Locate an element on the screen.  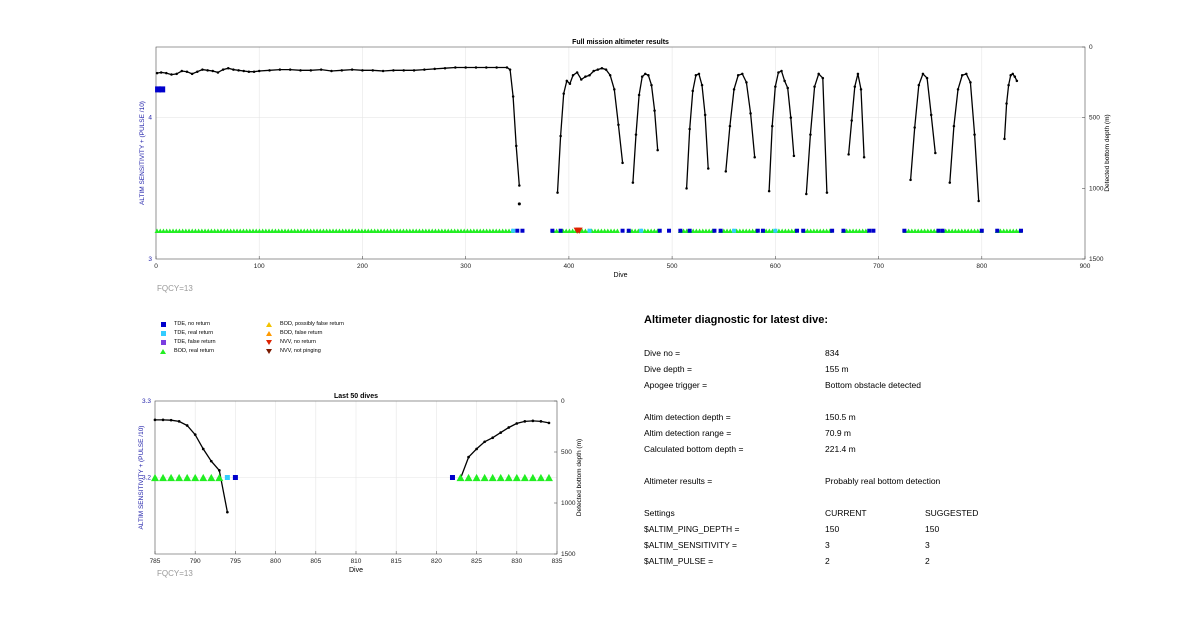
legend-label: NVV, not pinging is located at coordinates (300, 351).